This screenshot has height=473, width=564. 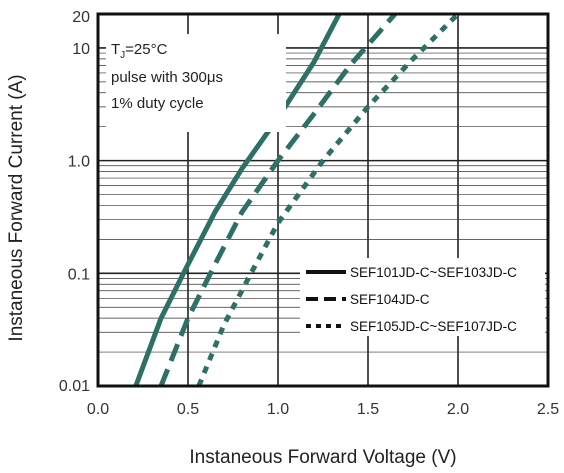 What do you see at coordinates (74, 386) in the screenshot?
I see `y-tick-label: 0.01` at bounding box center [74, 386].